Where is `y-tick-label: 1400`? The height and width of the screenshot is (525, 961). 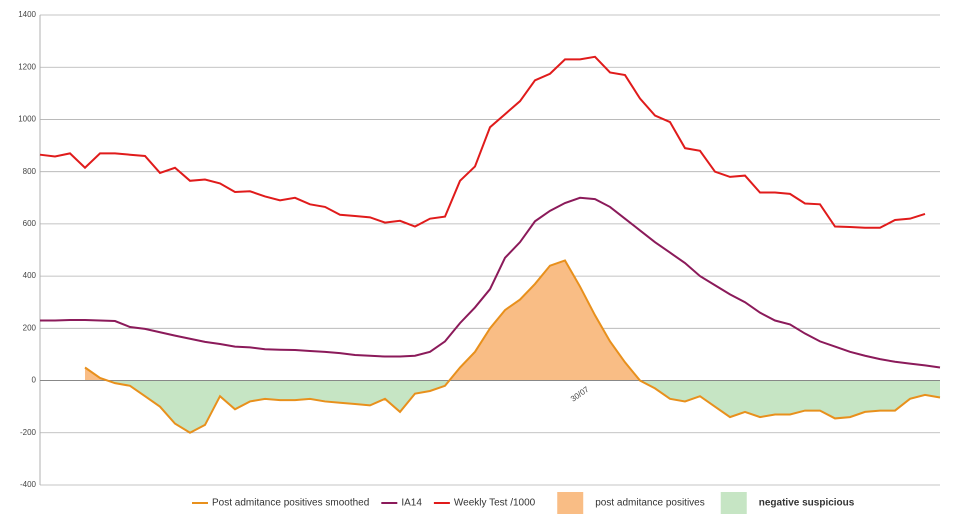 y-tick-label: 1400 is located at coordinates (27, 14).